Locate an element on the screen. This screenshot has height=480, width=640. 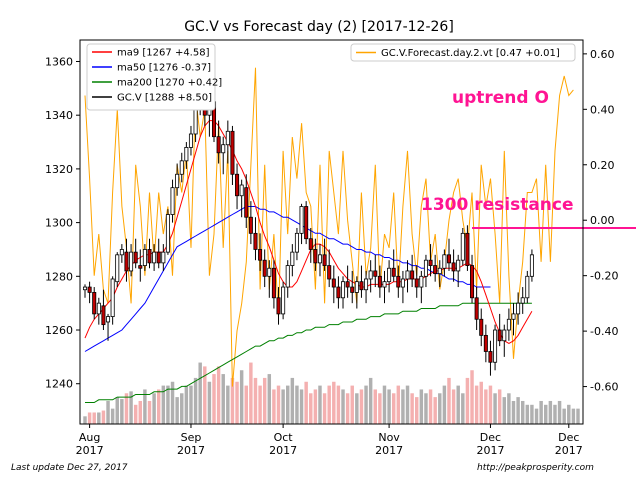
chart-title: GC.V vs Forecast day (2) [2017-12-26] is located at coordinates (319, 27).